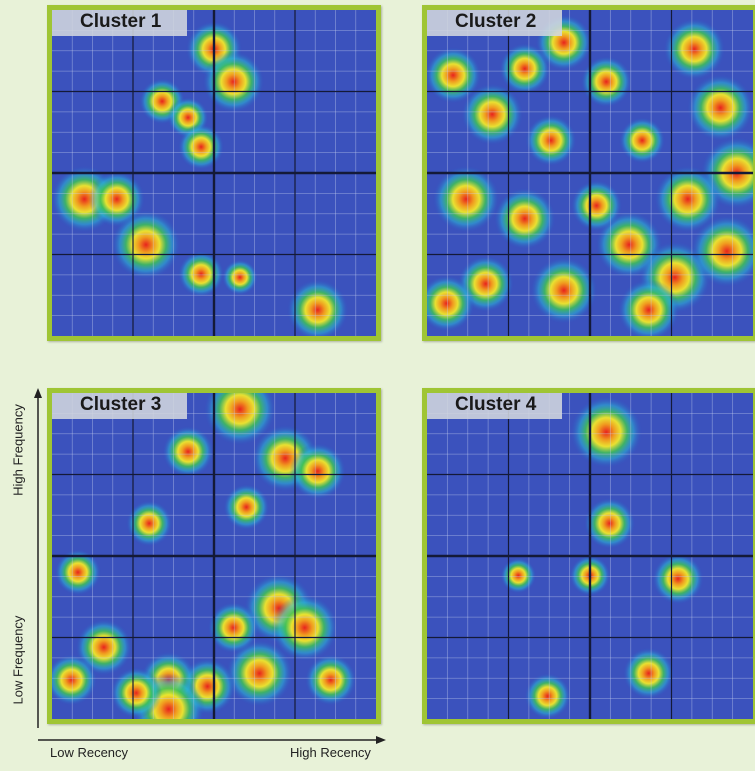  What do you see at coordinates (18, 660) in the screenshot?
I see `low-frequency-label: Low Frequency` at bounding box center [18, 660].